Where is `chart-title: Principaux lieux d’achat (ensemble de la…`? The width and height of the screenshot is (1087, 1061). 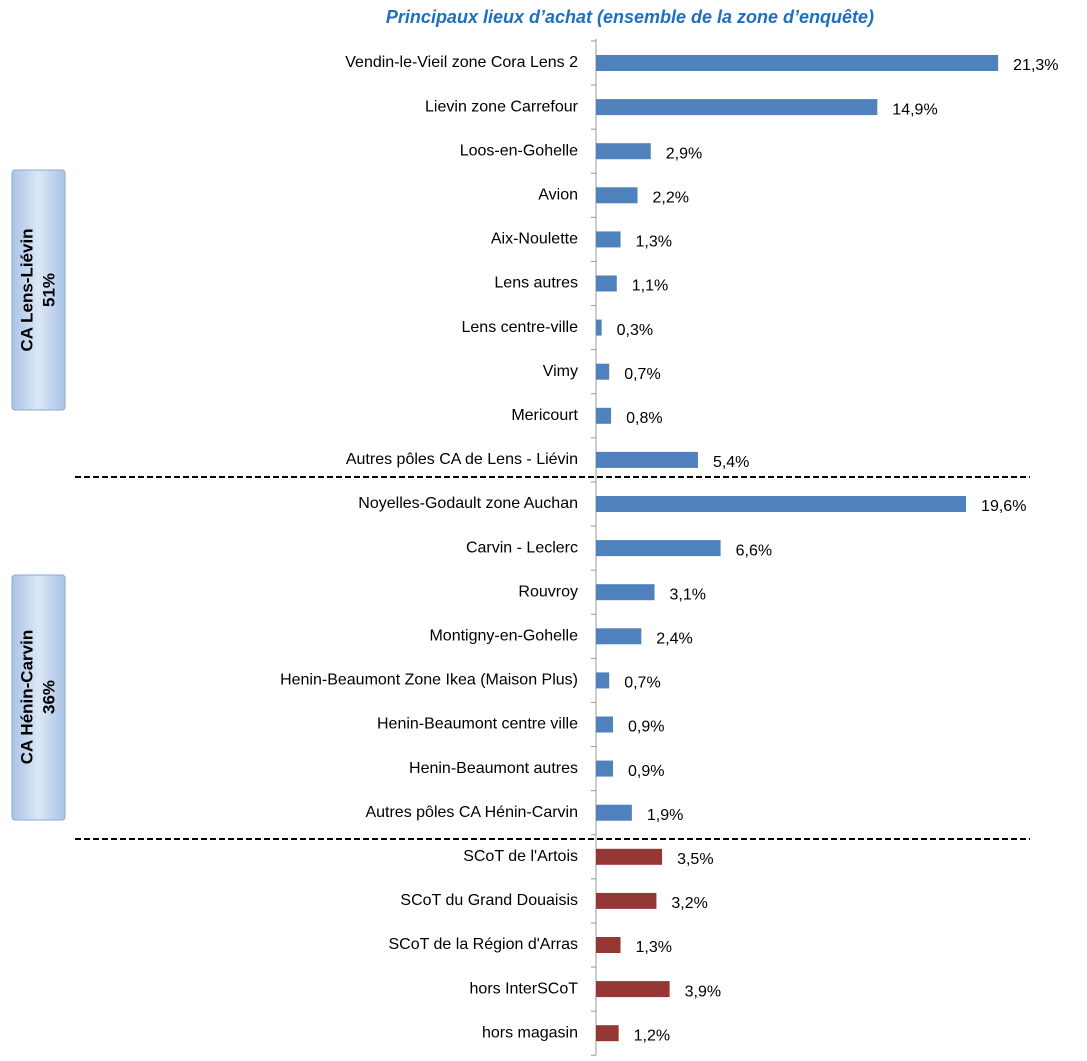 chart-title: Principaux lieux d’achat (ensemble de la… is located at coordinates (630, 17).